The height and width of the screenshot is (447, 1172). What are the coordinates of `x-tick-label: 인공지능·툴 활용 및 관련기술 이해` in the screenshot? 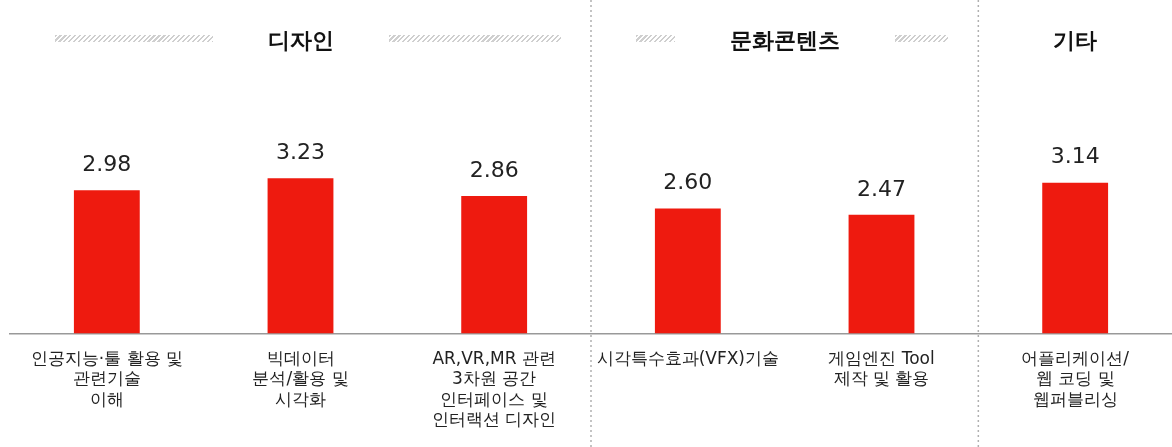 It's located at (106, 378).